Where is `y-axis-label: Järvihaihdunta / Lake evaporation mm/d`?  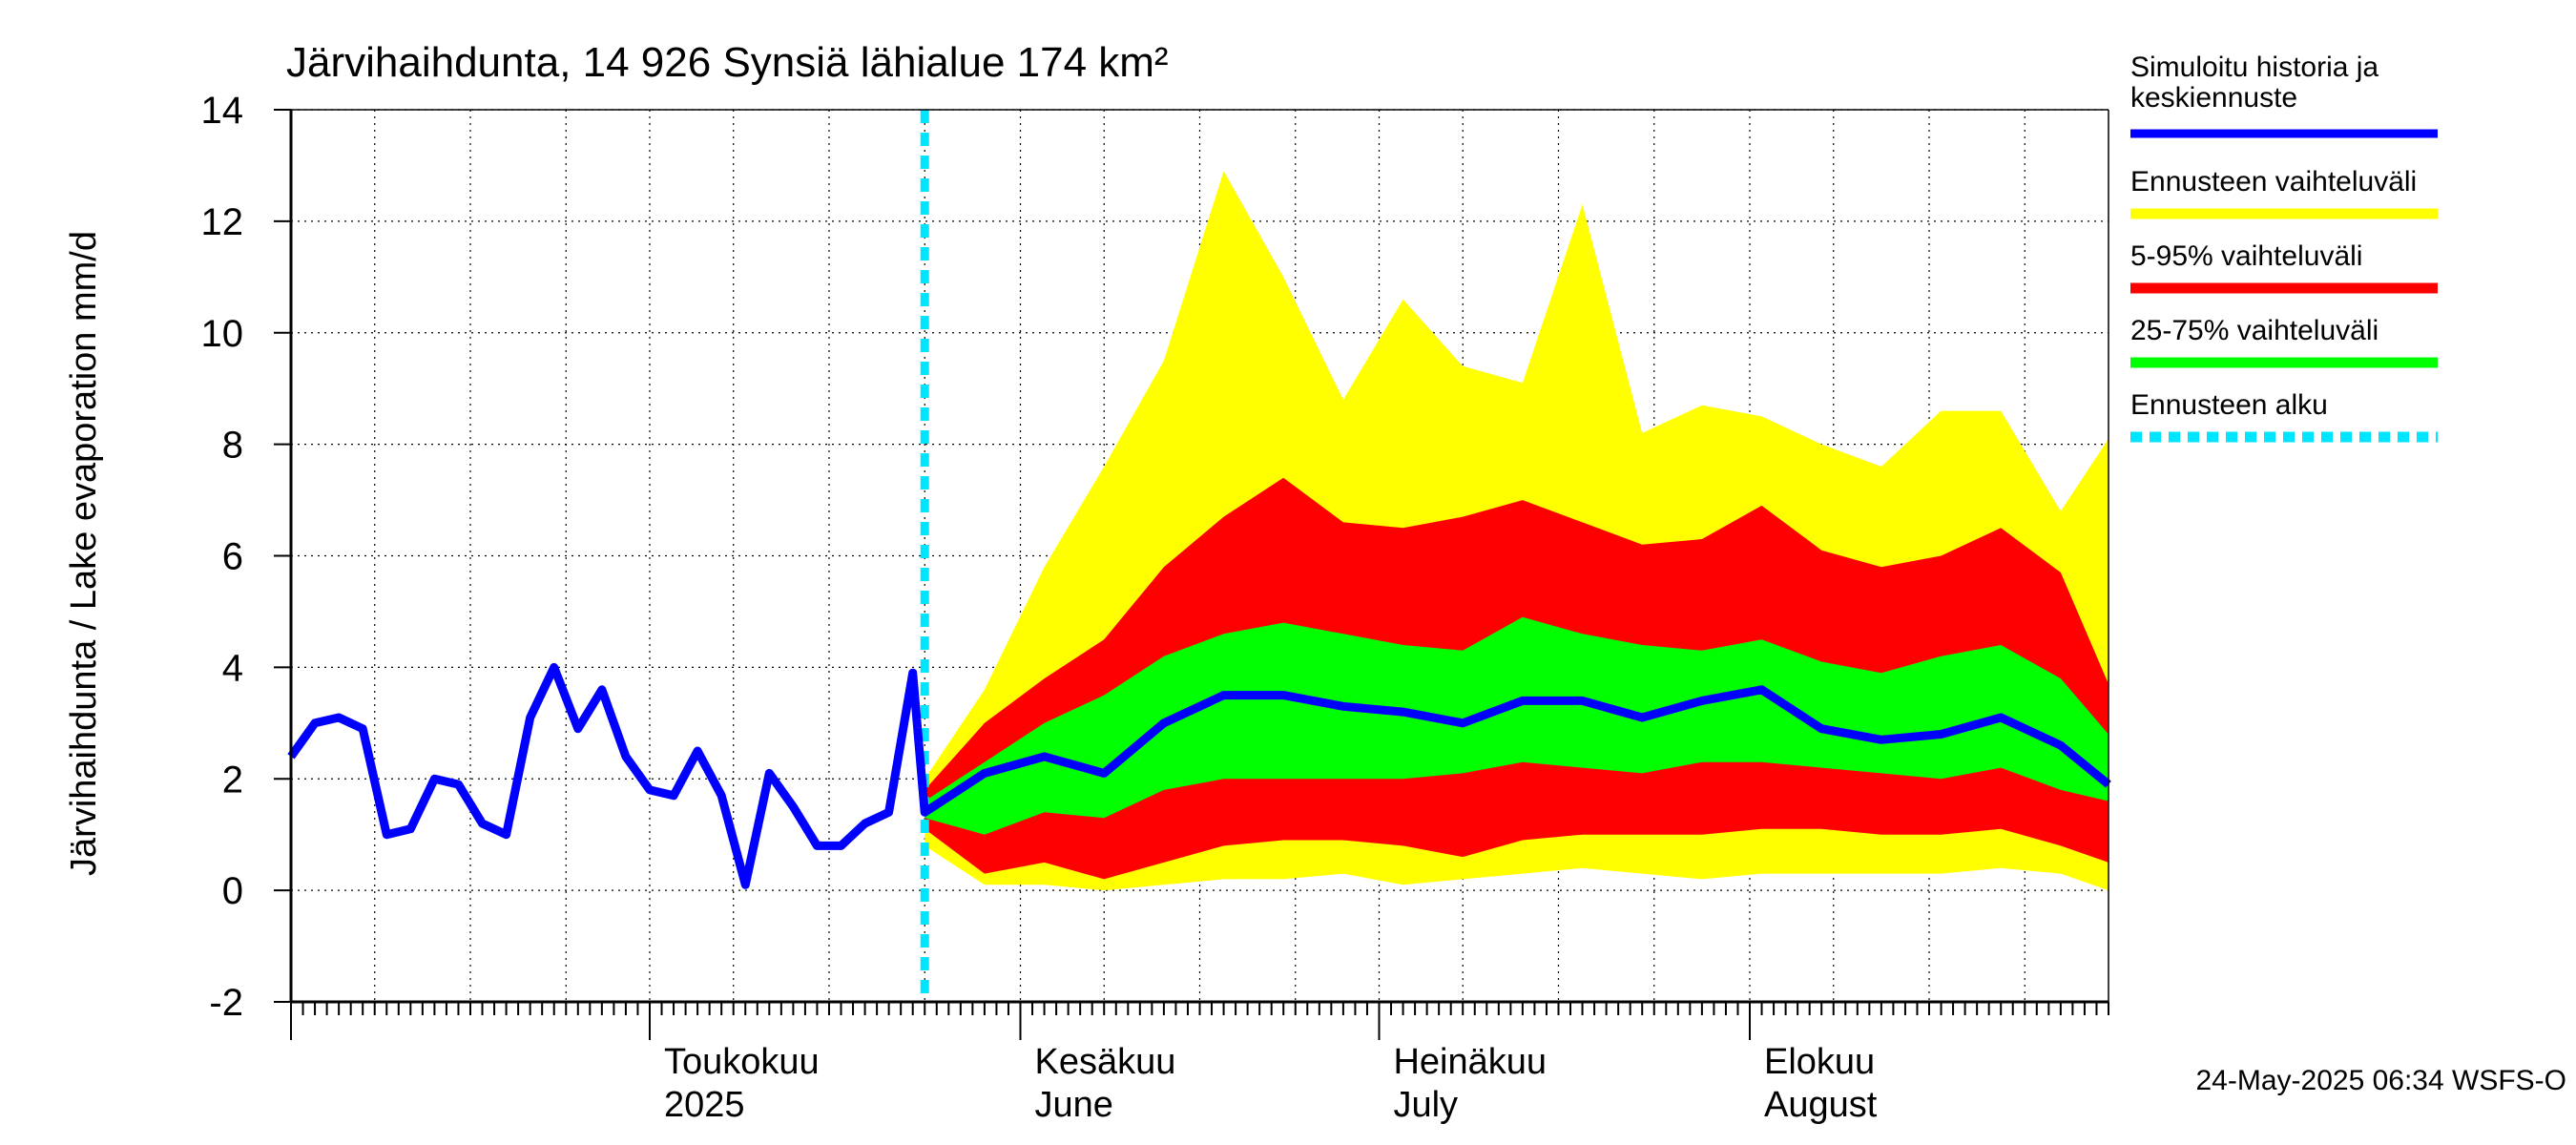 y-axis-label: Järvihaihdunta / Lake evaporation mm/d is located at coordinates (84, 553).